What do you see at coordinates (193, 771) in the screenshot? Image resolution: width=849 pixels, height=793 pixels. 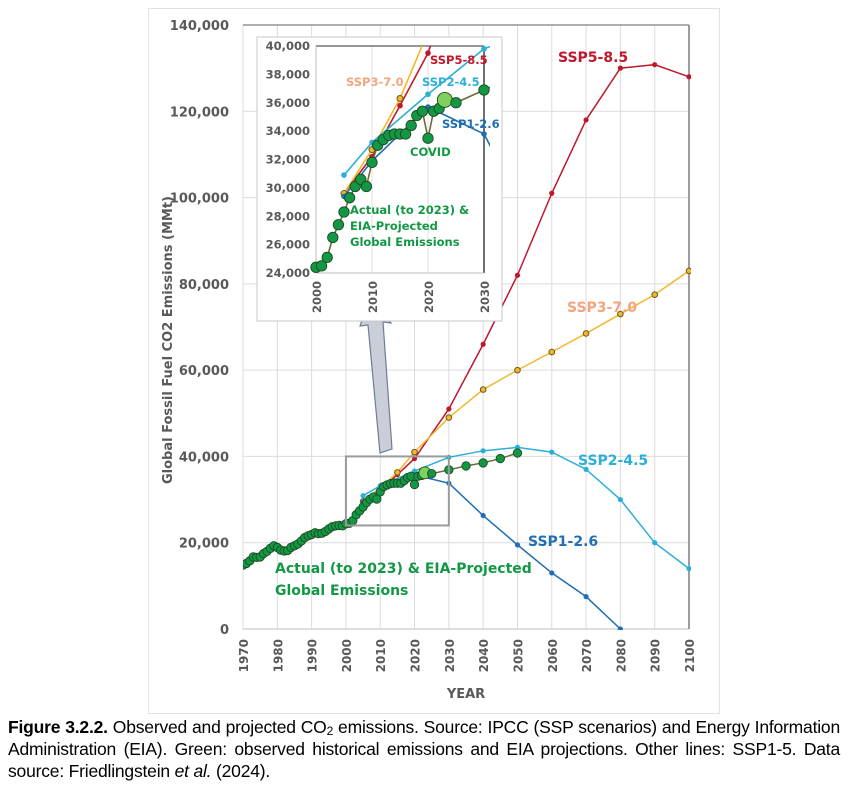 I see `caption-italic: et al.` at bounding box center [193, 771].